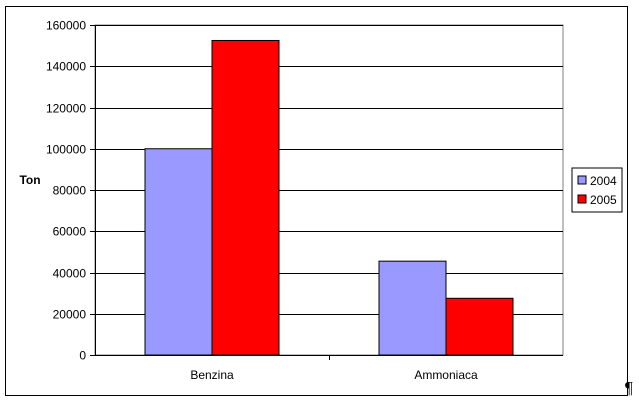 The height and width of the screenshot is (403, 639). Describe the element at coordinates (70, 191) in the screenshot. I see `y-tick-label: 80000` at that location.